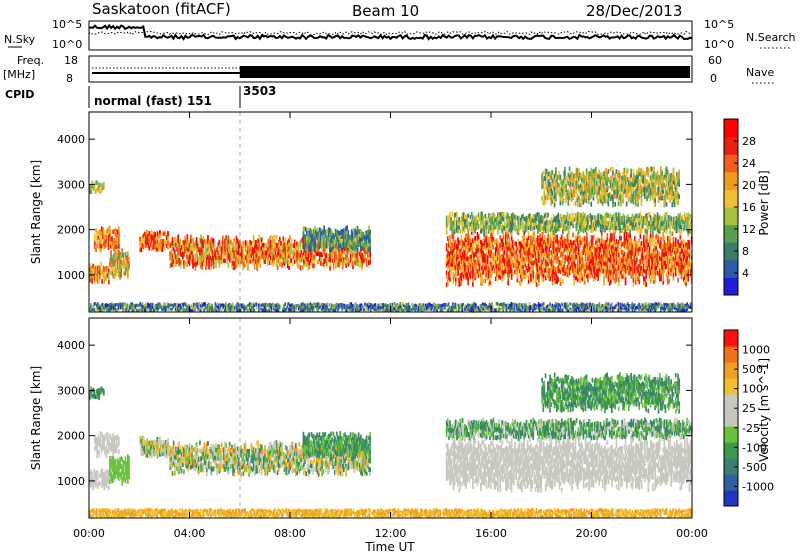 This screenshot has height=558, width=800. Describe the element at coordinates (719, 24) in the screenshot. I see `noise-right-tick-top: 10^5` at that location.